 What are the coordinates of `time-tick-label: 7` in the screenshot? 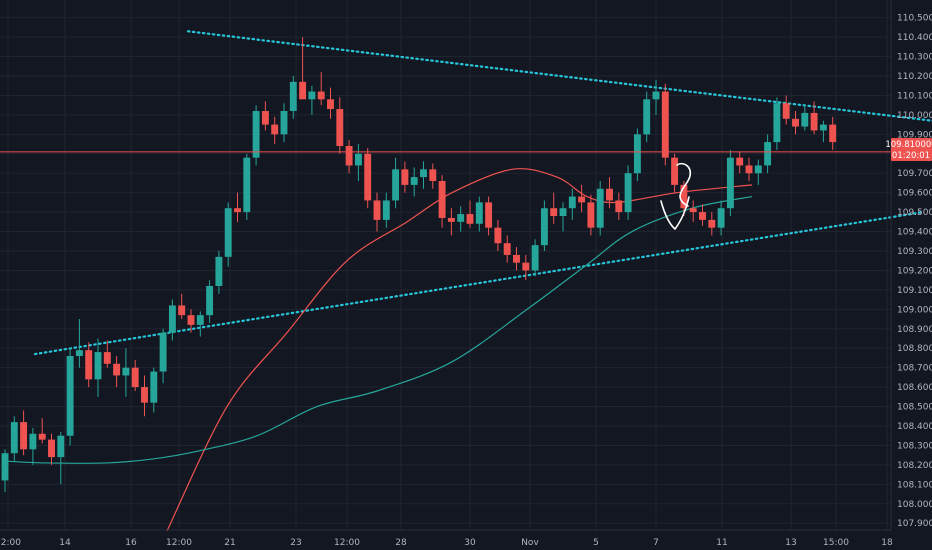 It's located at (656, 543).